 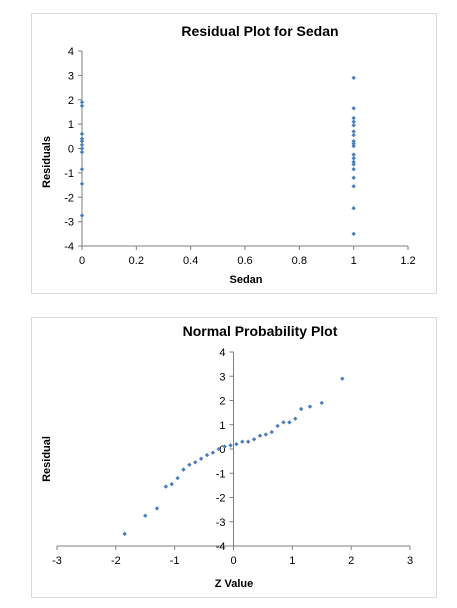 I want to click on chart-title: Residual Plot for Sedan, so click(x=259, y=31).